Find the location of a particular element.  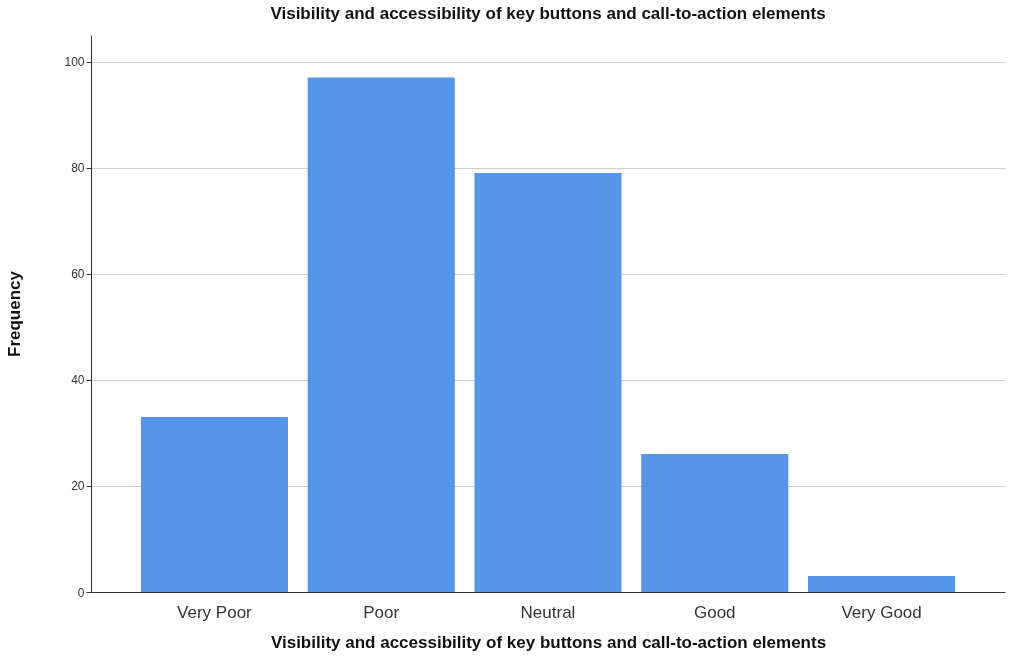

y-tick-label: 80 is located at coordinates (78, 168).